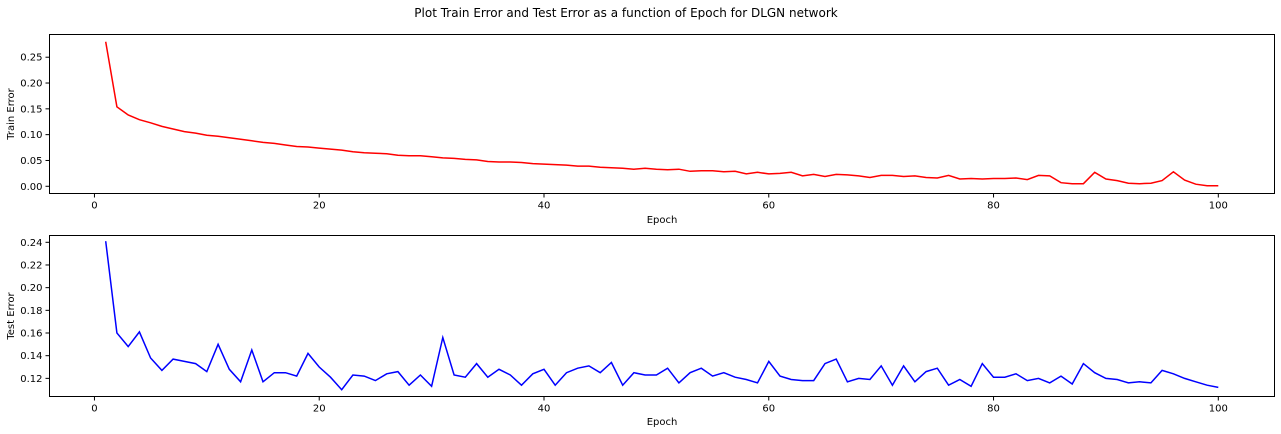 This screenshot has width=1281, height=434. I want to click on test-error-x-axis-label: Epoch, so click(662, 422).